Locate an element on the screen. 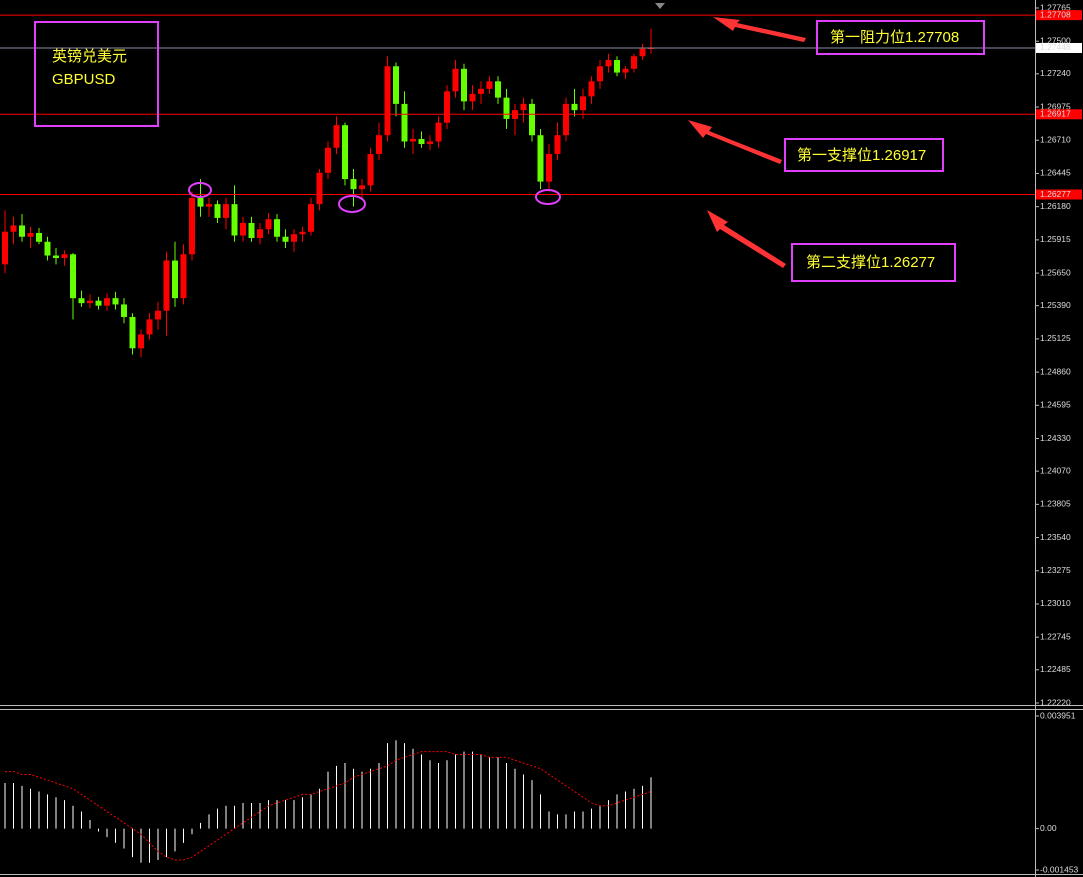 Image resolution: width=1083 pixels, height=877 pixels. y-tick-label: 1.24070 is located at coordinates (1055, 470).